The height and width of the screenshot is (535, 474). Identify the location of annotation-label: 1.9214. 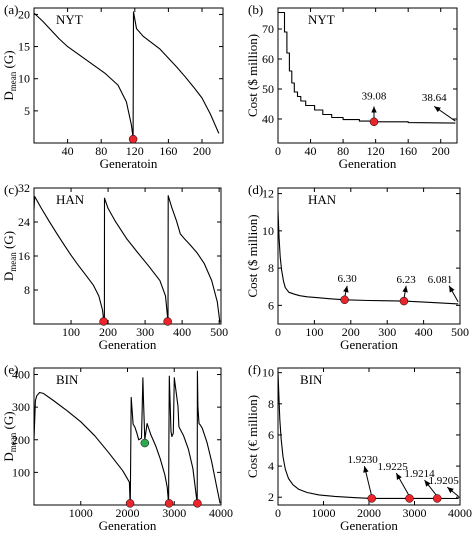
(419, 474).